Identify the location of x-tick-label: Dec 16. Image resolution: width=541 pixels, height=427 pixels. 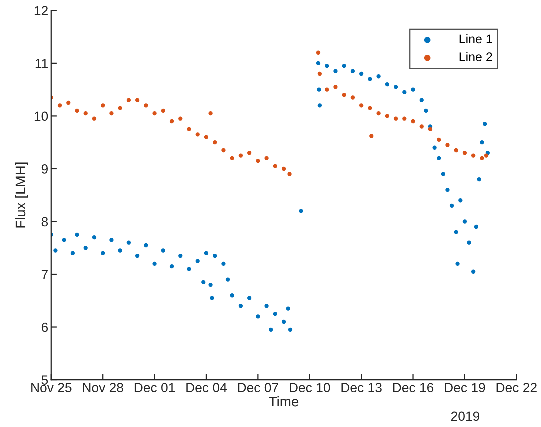
(413, 387).